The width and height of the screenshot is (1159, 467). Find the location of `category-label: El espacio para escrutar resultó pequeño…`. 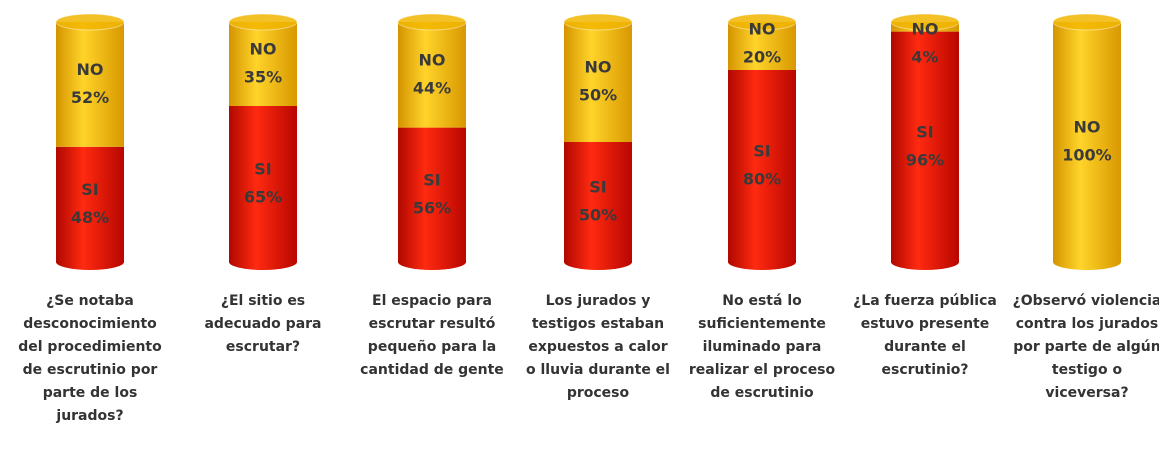

category-label: El espacio para escrutar resultó pequeño… is located at coordinates (432, 335).